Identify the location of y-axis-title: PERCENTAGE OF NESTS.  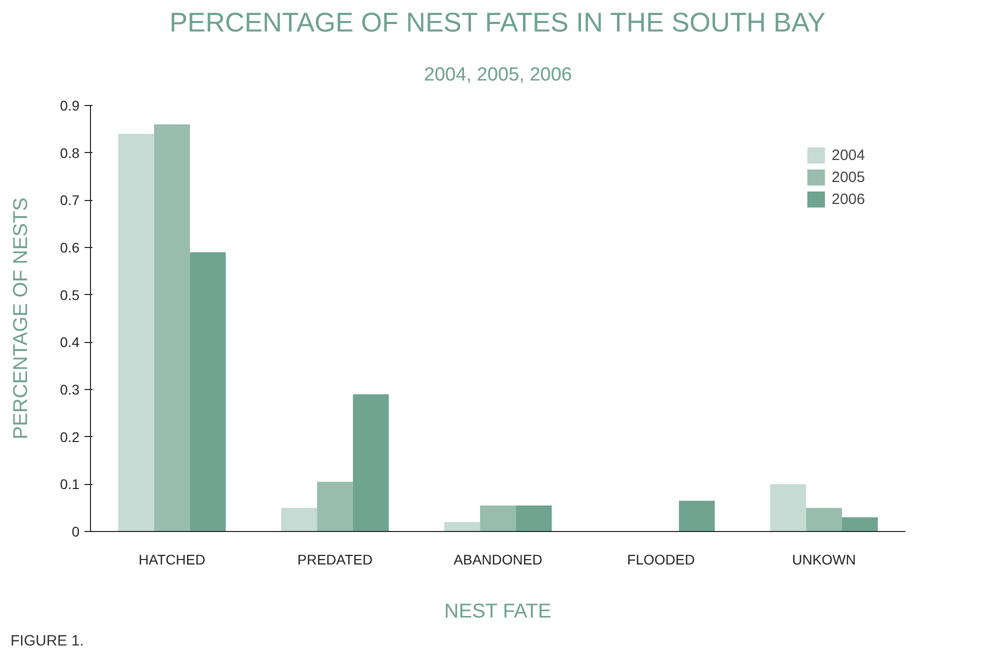
(21, 319).